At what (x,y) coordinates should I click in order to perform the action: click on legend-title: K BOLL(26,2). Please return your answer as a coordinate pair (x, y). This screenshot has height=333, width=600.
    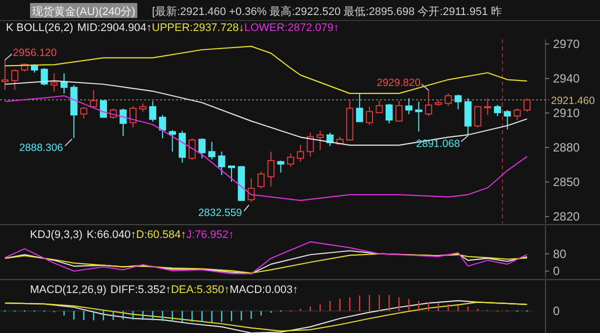
    Looking at the image, I should click on (40, 28).